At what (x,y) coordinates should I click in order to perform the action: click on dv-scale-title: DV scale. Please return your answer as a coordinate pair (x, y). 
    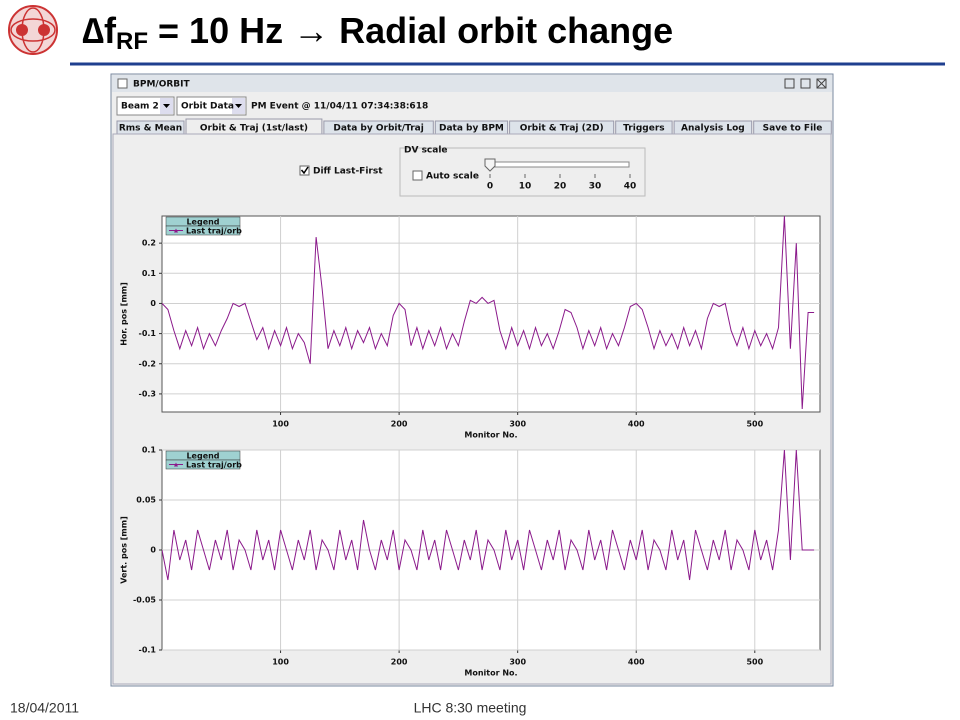
    Looking at the image, I should click on (426, 151).